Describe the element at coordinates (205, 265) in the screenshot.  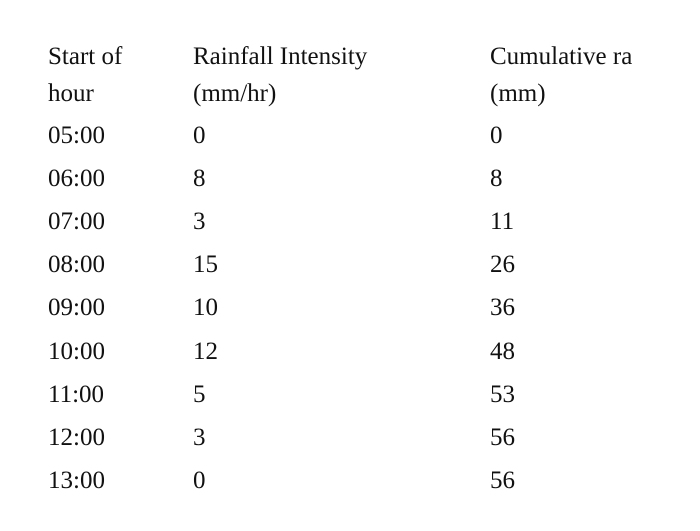
I see `table-cell: 15` at that location.